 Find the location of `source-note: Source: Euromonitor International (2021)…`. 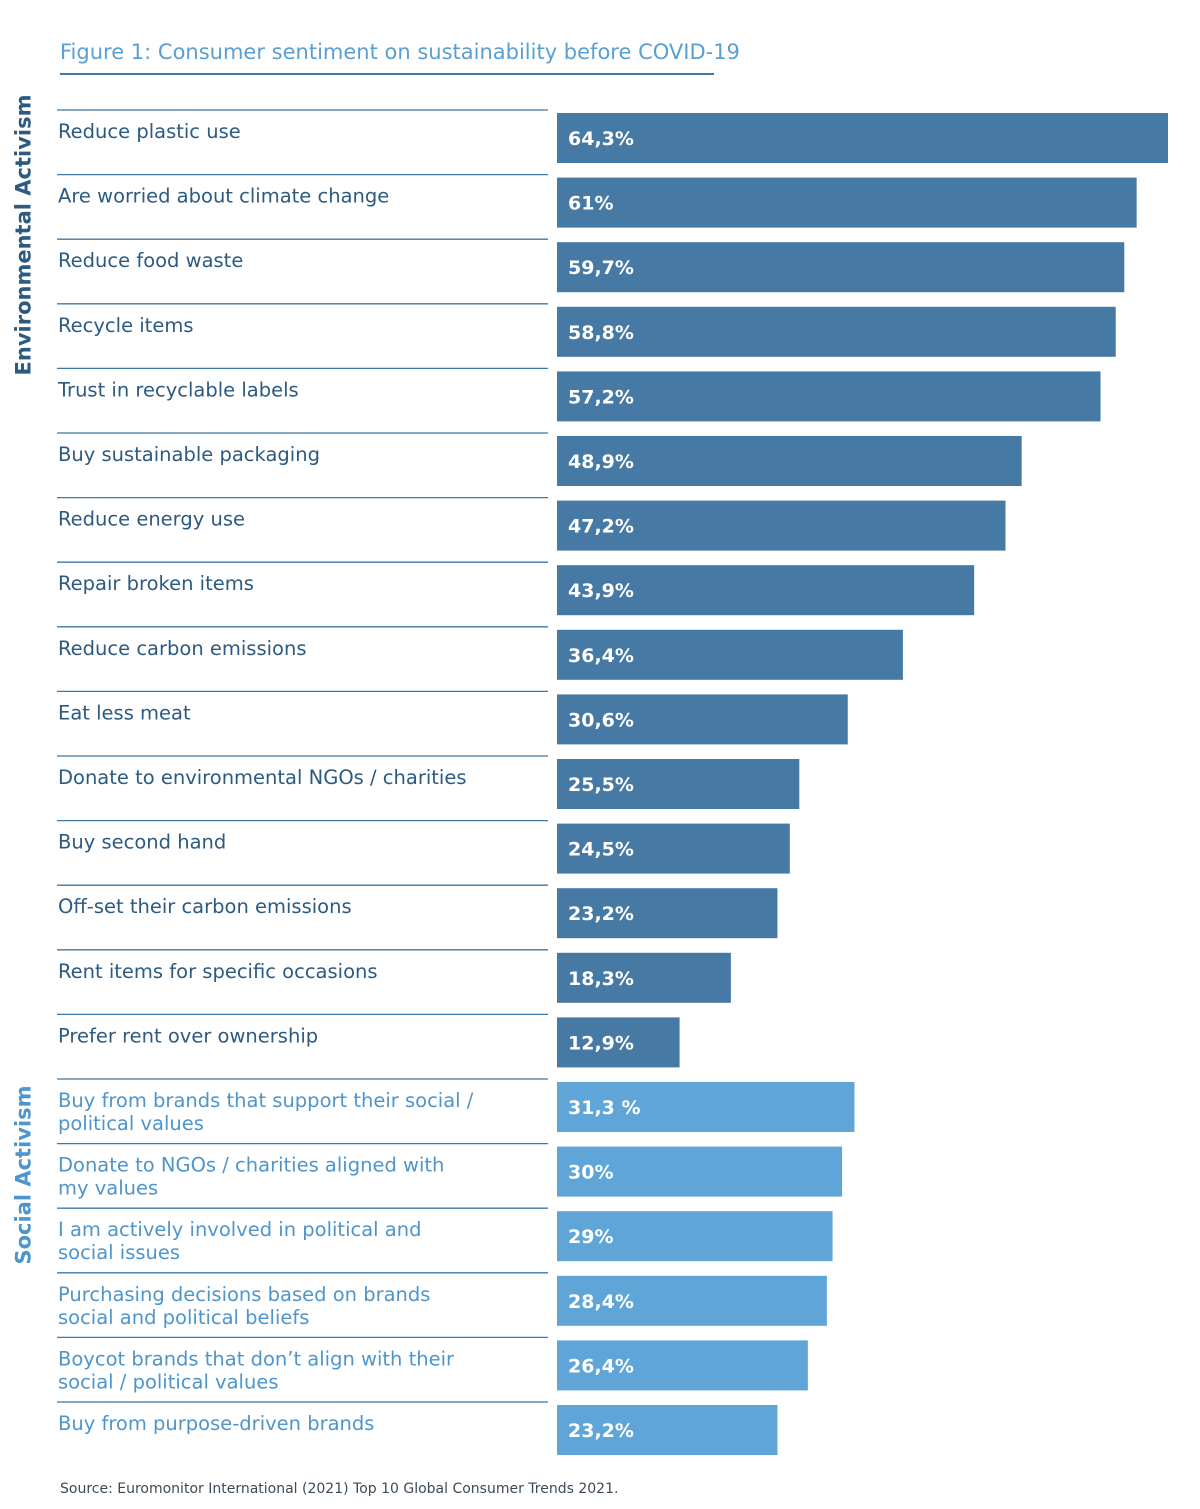

source-note: Source: Euromonitor International (2021)… is located at coordinates (339, 1489).